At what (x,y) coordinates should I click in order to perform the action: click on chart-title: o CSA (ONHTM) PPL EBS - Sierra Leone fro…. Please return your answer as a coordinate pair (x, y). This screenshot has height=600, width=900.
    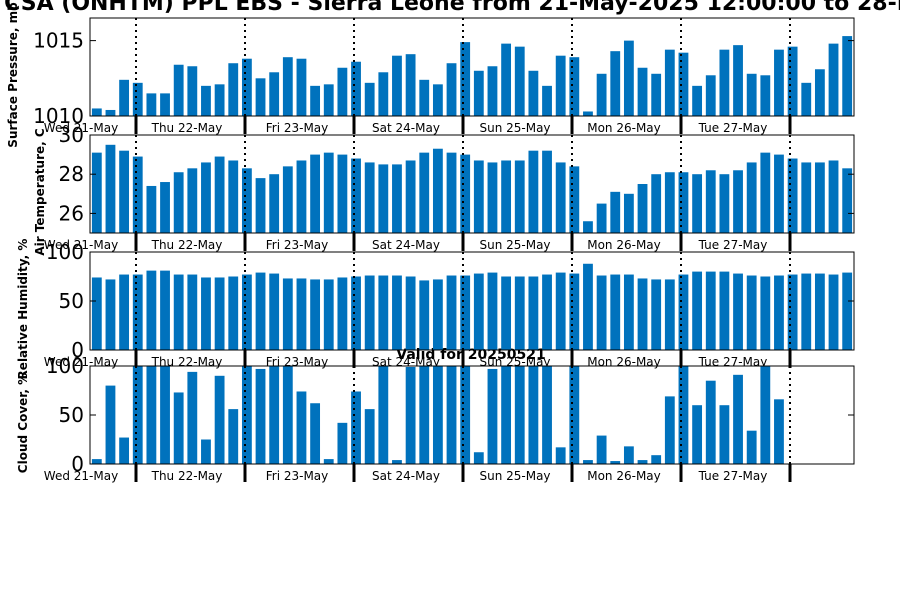
    Looking at the image, I should click on (450, 8).